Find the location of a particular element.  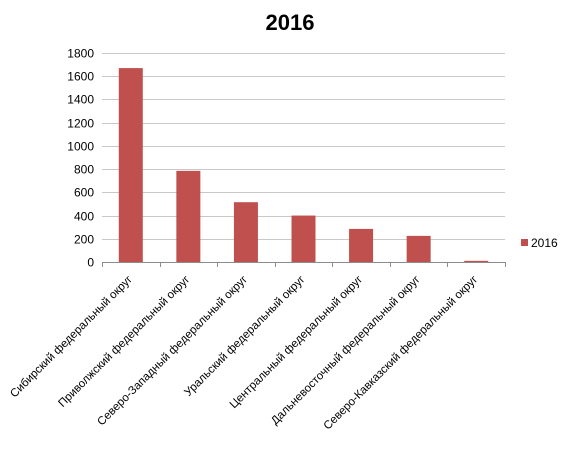

y-tick-label: 400 is located at coordinates (84, 217).